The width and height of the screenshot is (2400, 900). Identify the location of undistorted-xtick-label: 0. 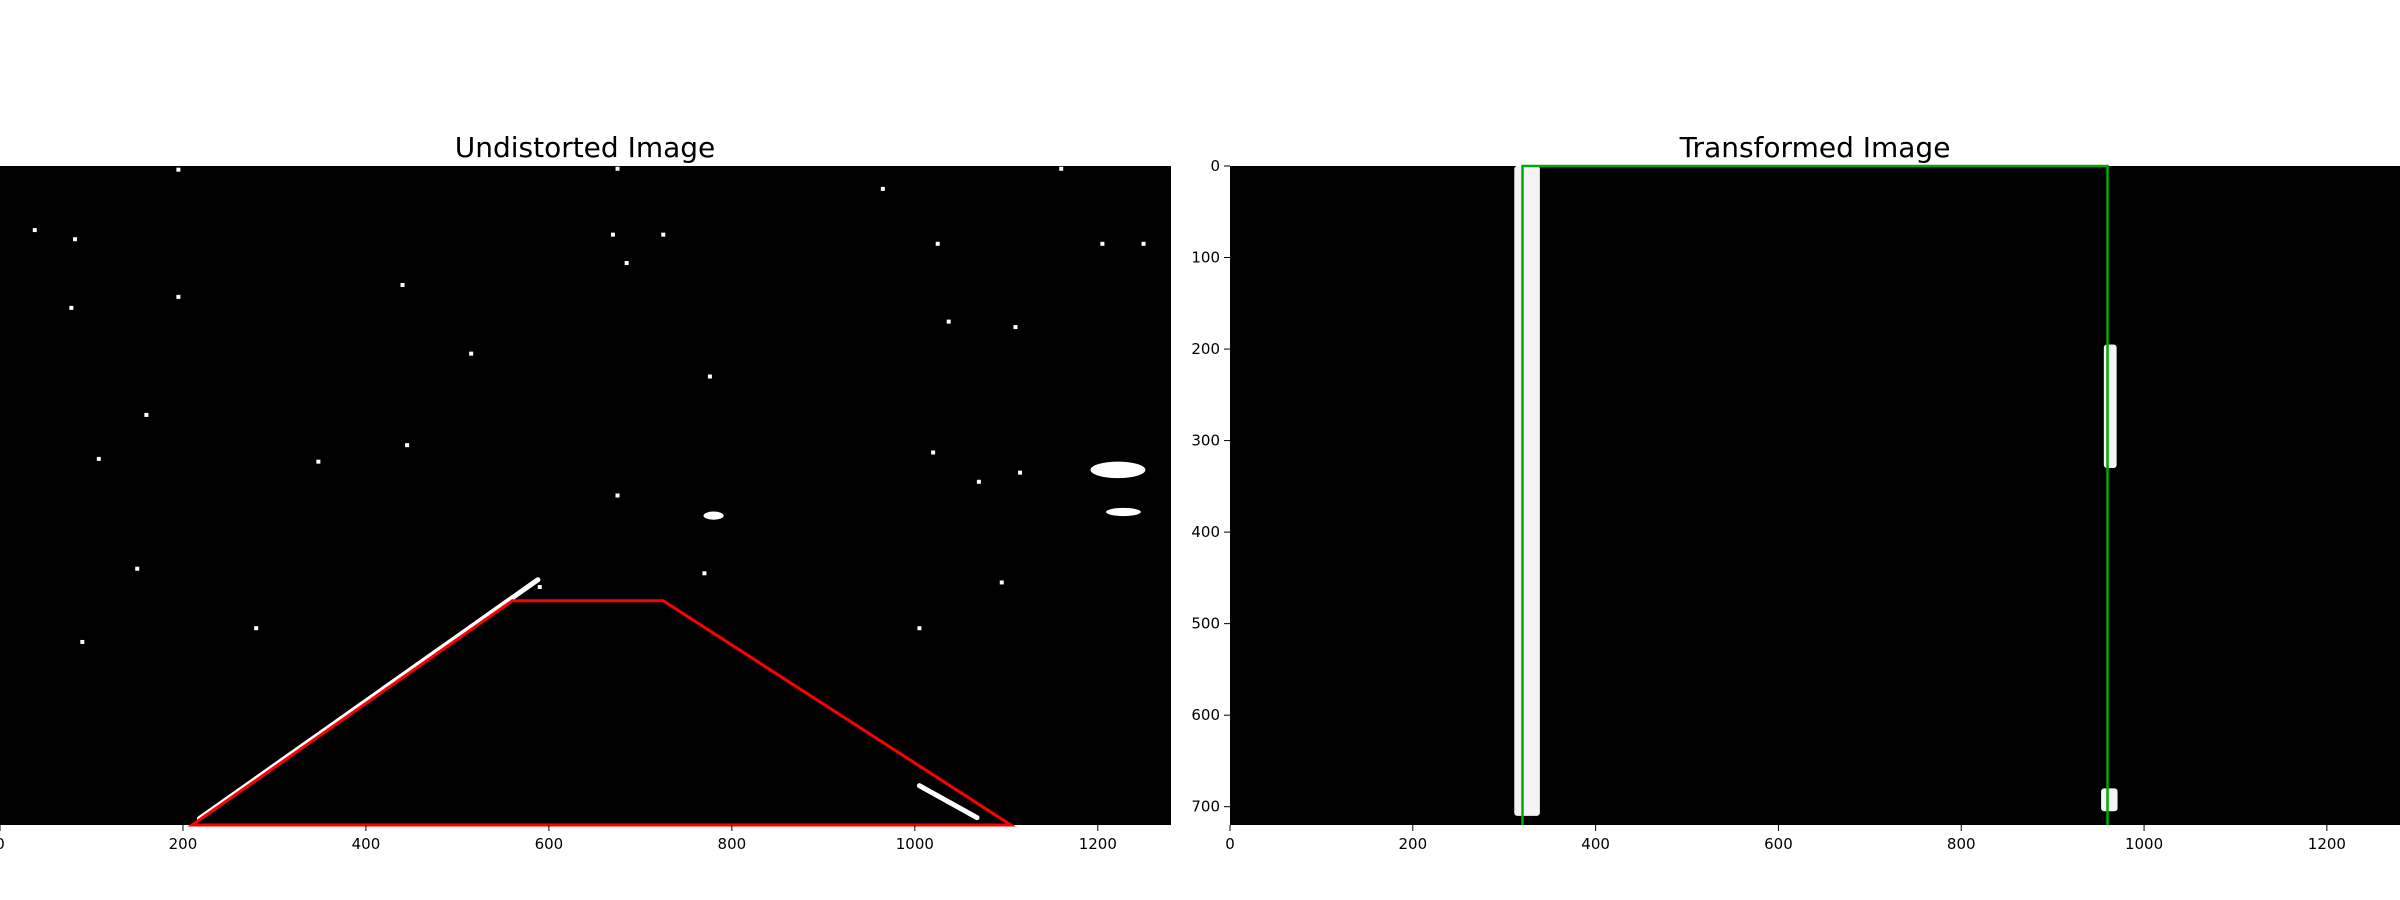
(2, 844).